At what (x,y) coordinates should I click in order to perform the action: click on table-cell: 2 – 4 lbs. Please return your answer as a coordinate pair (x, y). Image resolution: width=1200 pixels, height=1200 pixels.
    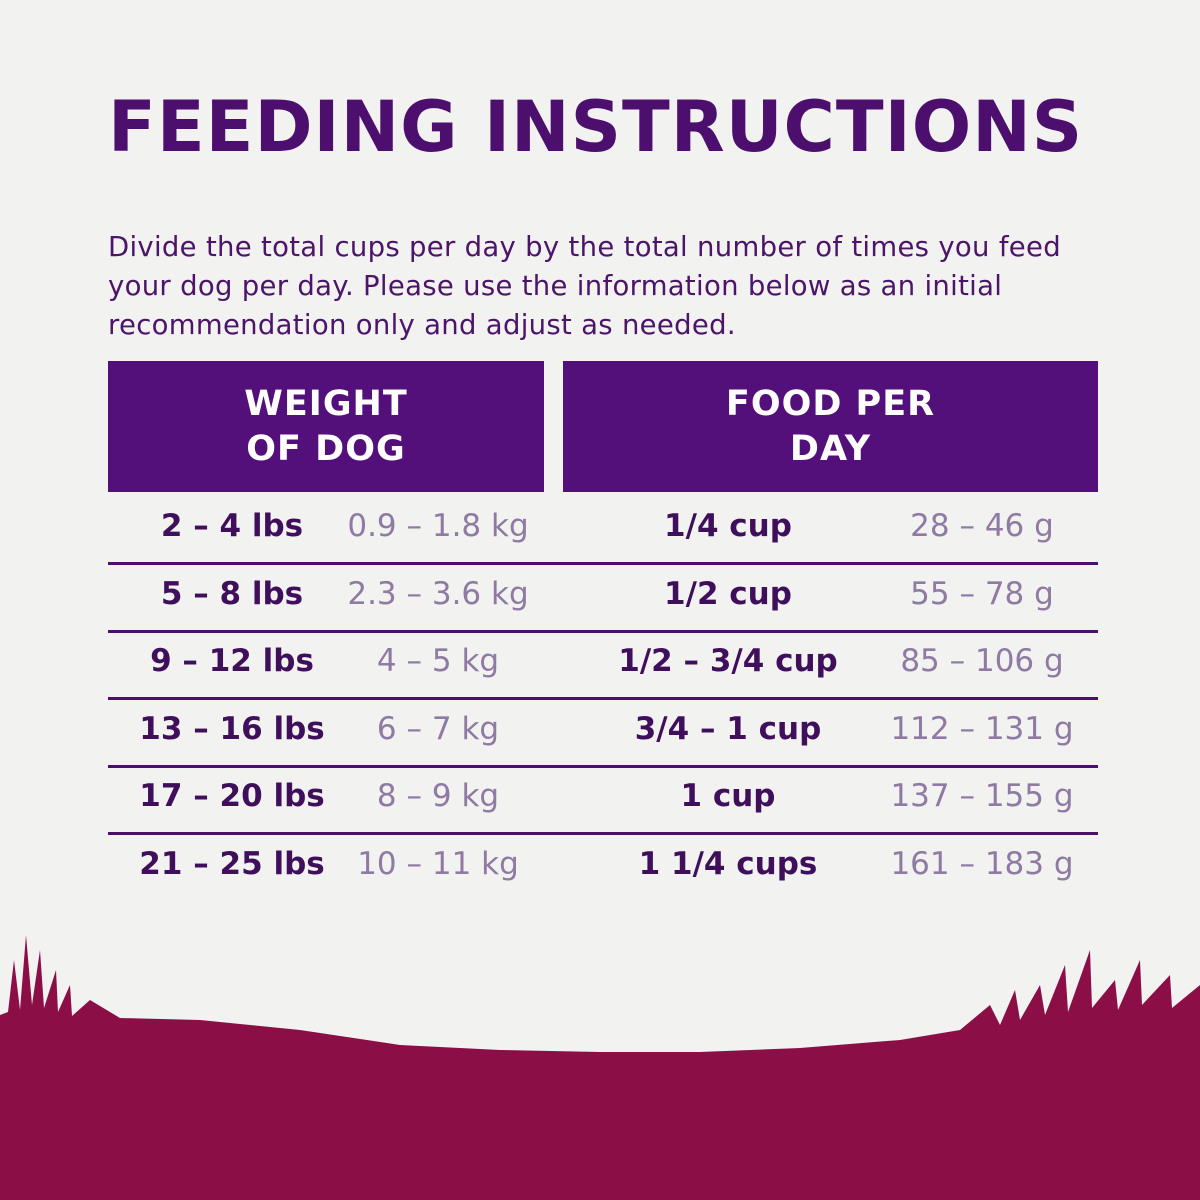
    Looking at the image, I should click on (232, 526).